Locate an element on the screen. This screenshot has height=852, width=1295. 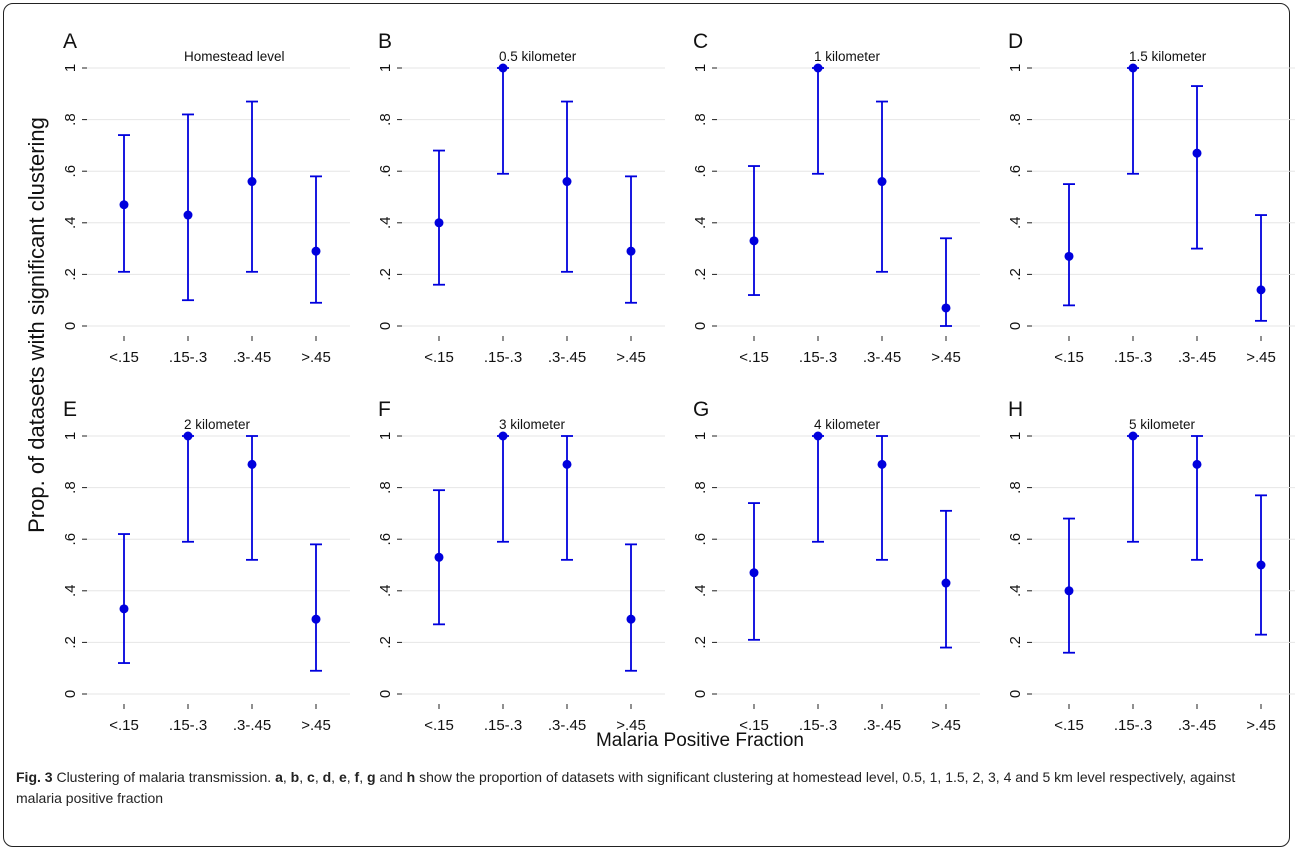
panel-letter: G is located at coordinates (701, 409).